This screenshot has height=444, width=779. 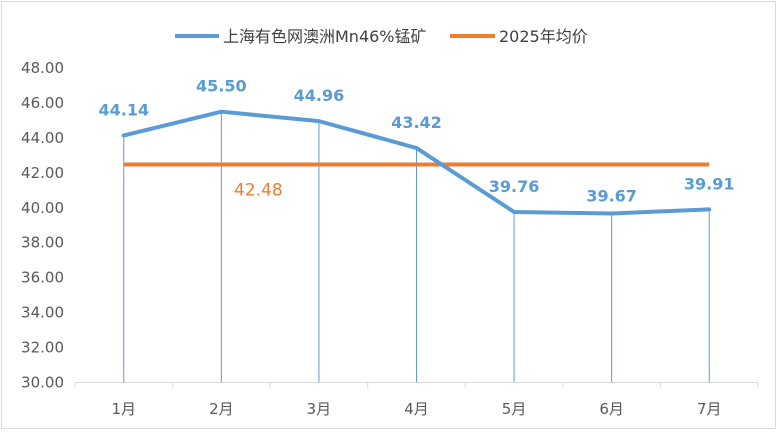 I want to click on data-label: 43.42, so click(x=416, y=122).